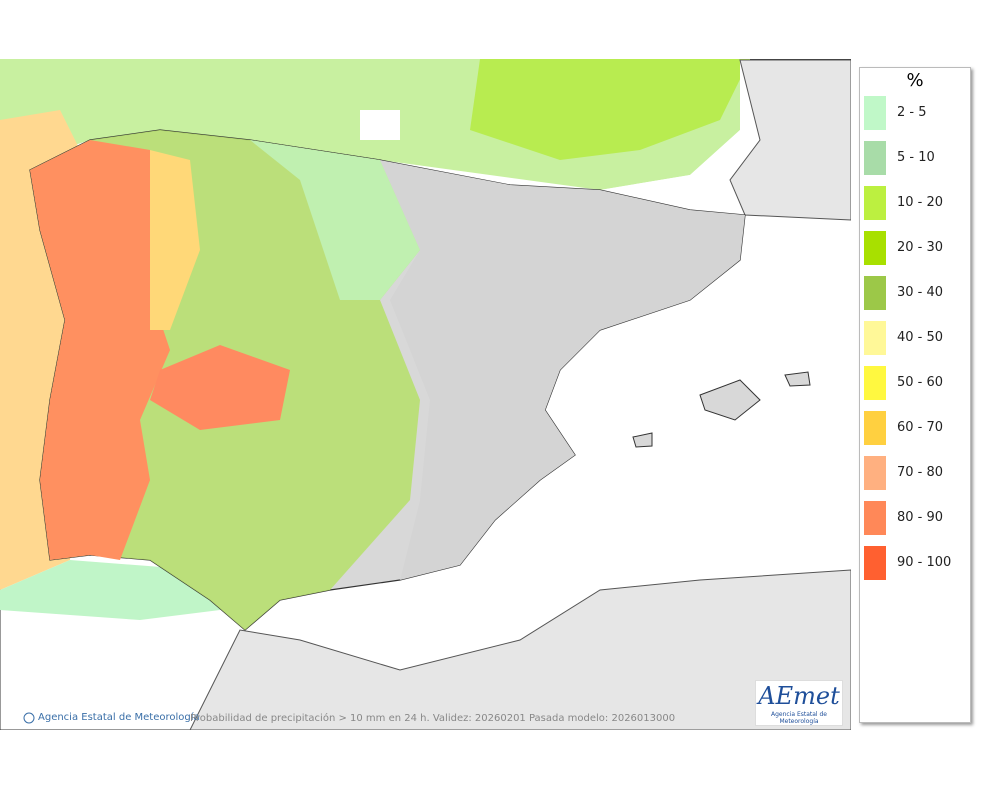 This screenshot has height=790, width=1000. I want to click on menorca, so click(797, 379).